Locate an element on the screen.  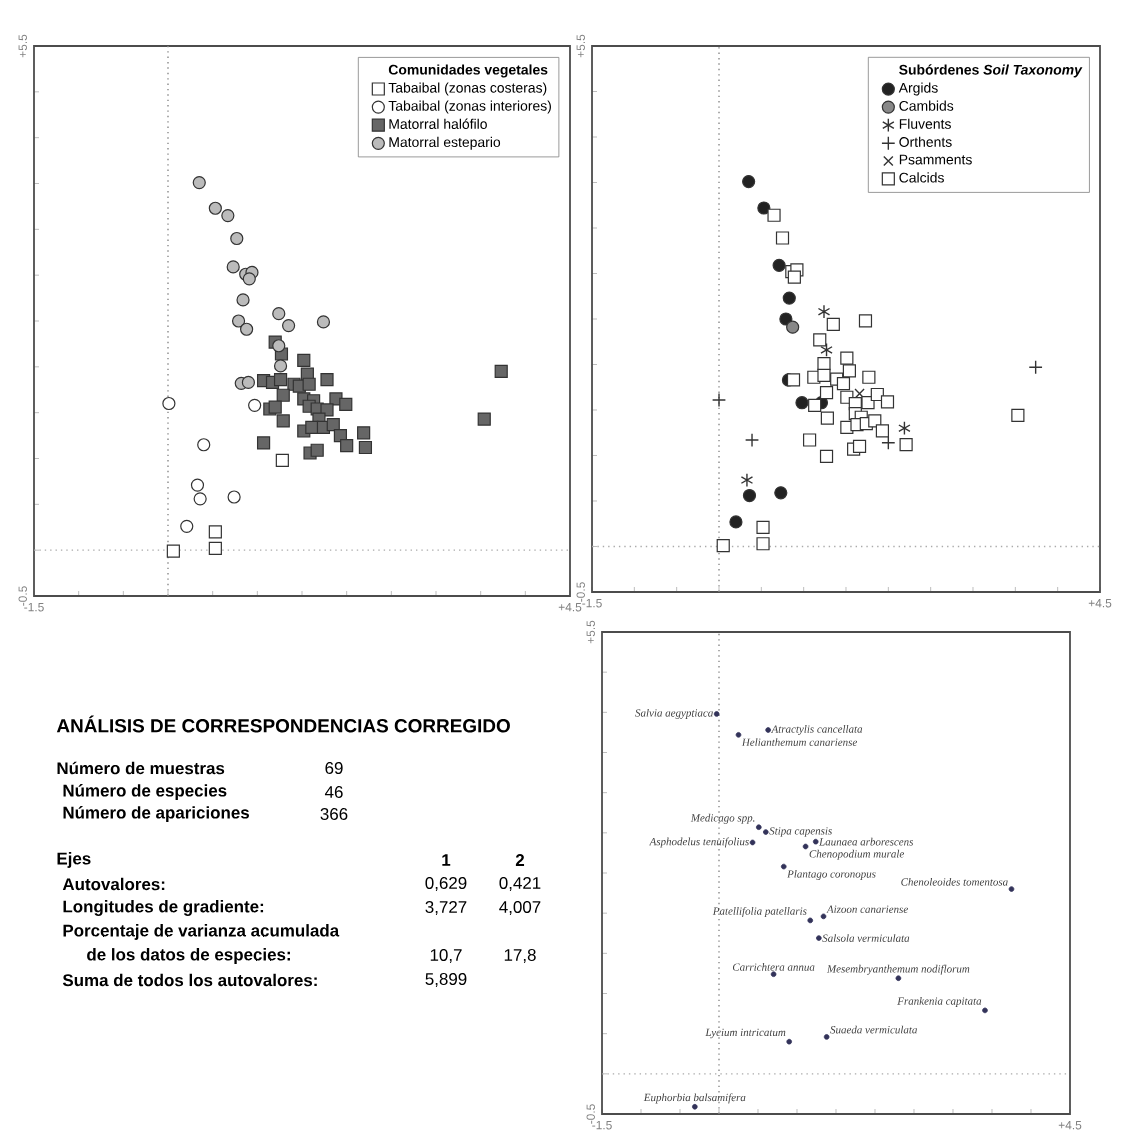
text: 4,007 is located at coordinates (520, 908).